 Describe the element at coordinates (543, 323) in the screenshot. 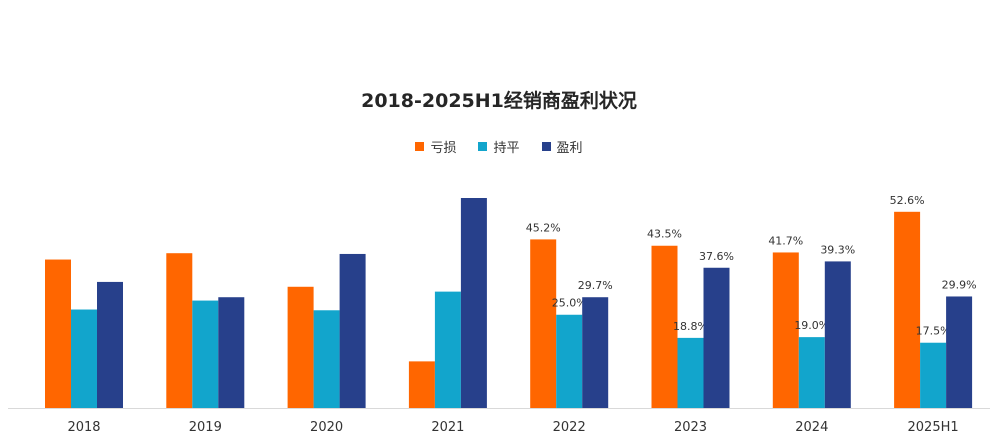

I see `bar-loss-2022` at that location.